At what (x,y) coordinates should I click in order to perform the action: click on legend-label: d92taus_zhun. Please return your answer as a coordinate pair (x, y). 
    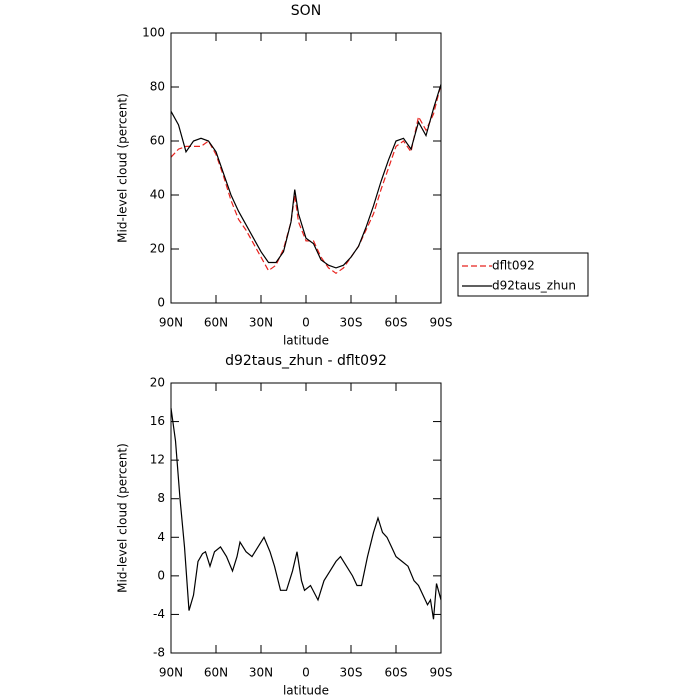
    Looking at the image, I should click on (534, 286).